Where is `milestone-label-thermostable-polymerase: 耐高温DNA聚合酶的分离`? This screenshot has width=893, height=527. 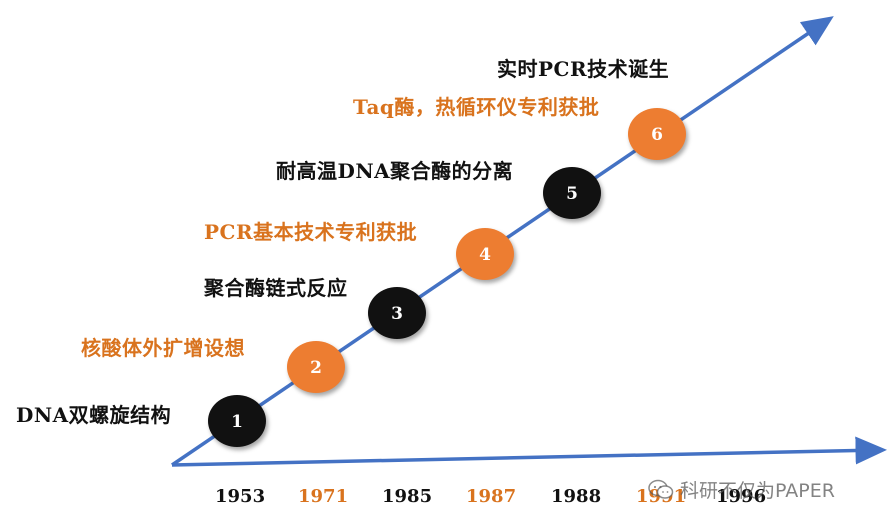 milestone-label-thermostable-polymerase: 耐高温DNA聚合酶的分离 is located at coordinates (395, 171).